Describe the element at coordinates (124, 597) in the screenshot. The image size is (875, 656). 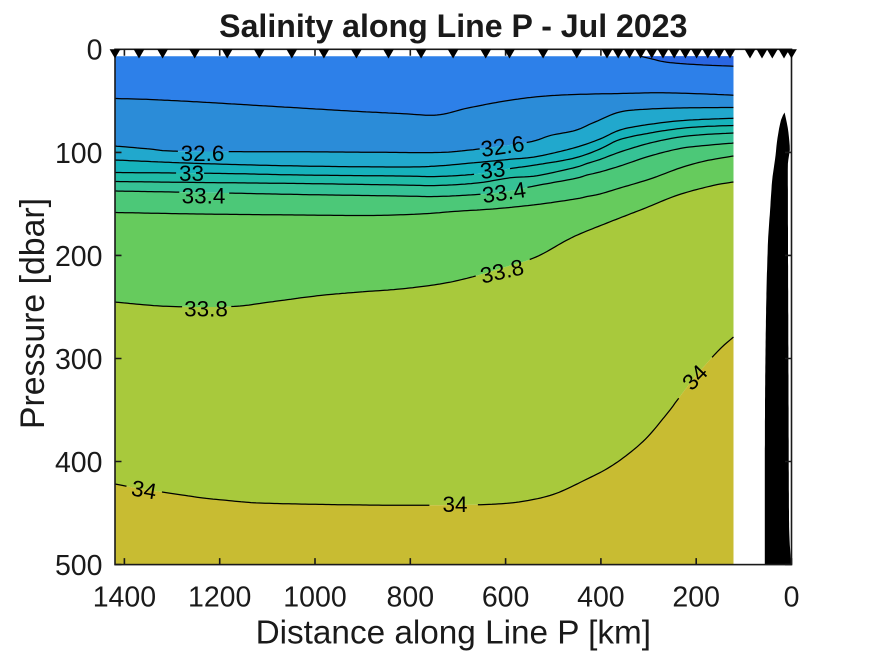
I see `svg-text: 1400` at that location.